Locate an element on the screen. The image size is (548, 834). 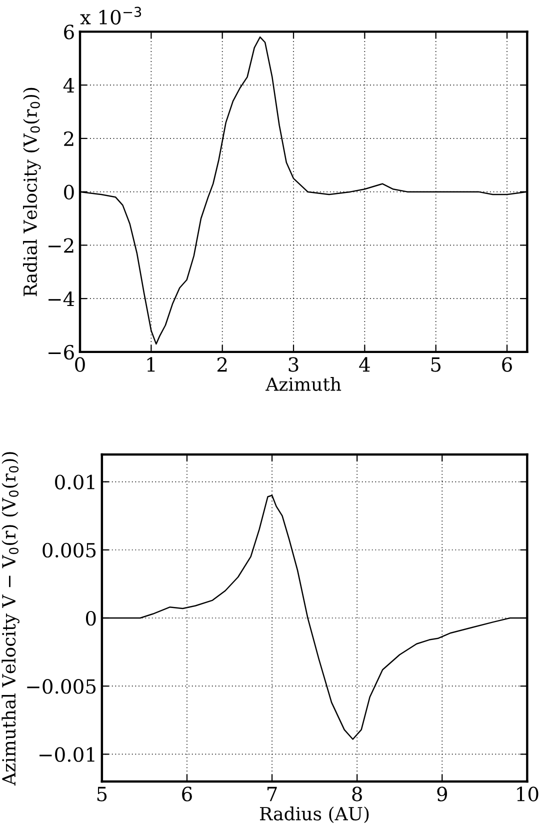
x-tick-label: 0 is located at coordinates (80, 364).